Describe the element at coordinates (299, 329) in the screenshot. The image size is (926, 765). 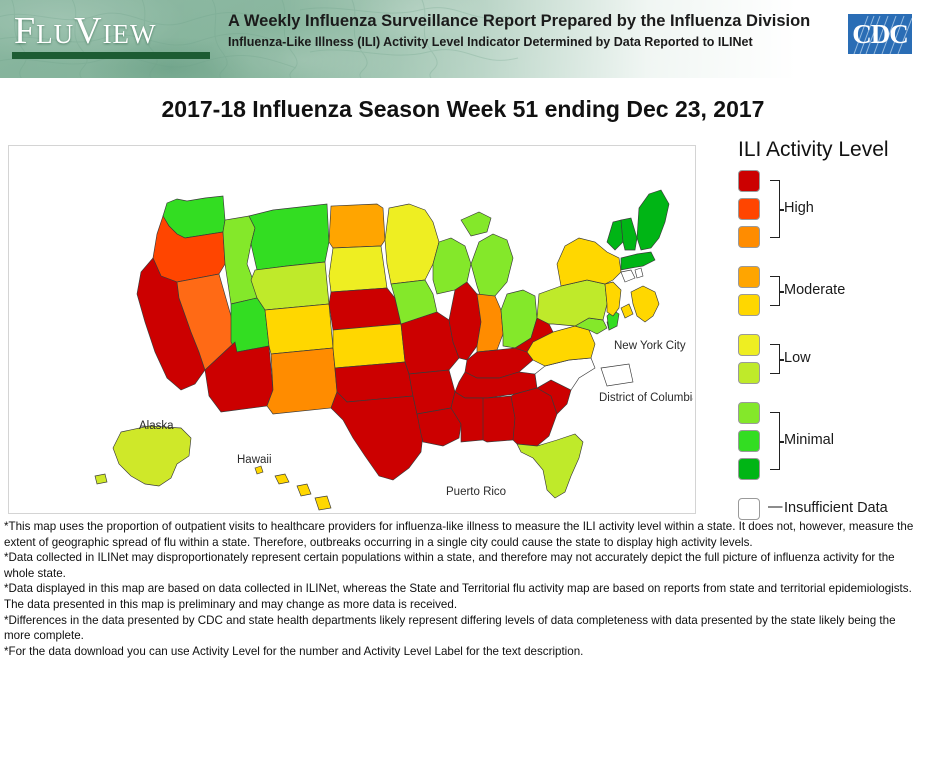
I see `state-co: Colorado` at that location.